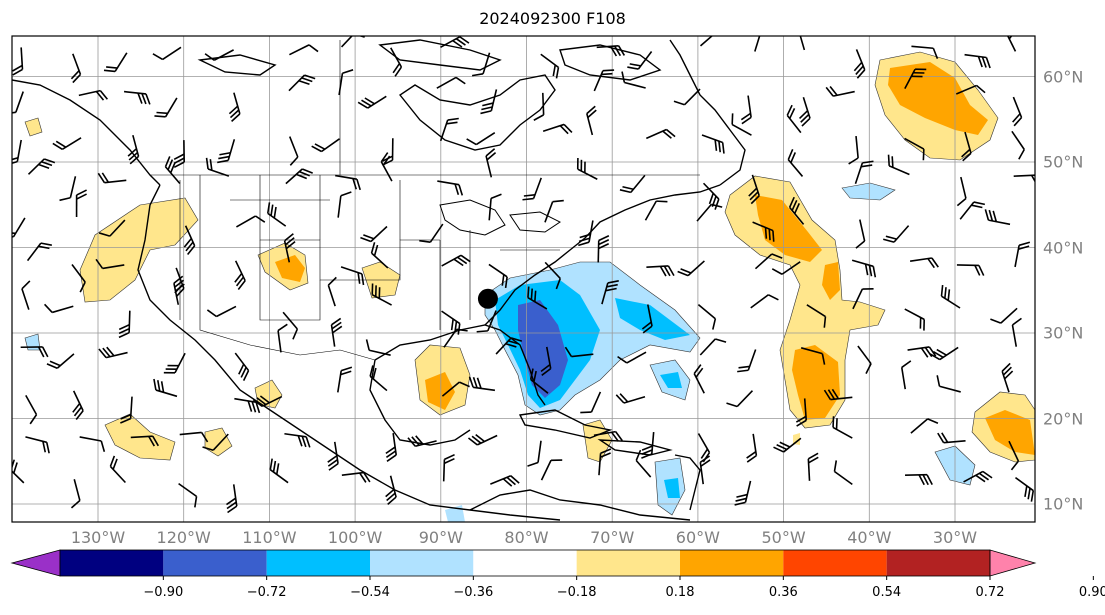  Describe the element at coordinates (1091, 592) in the screenshot. I see `colorbar-tick-label: 0.90` at that location.